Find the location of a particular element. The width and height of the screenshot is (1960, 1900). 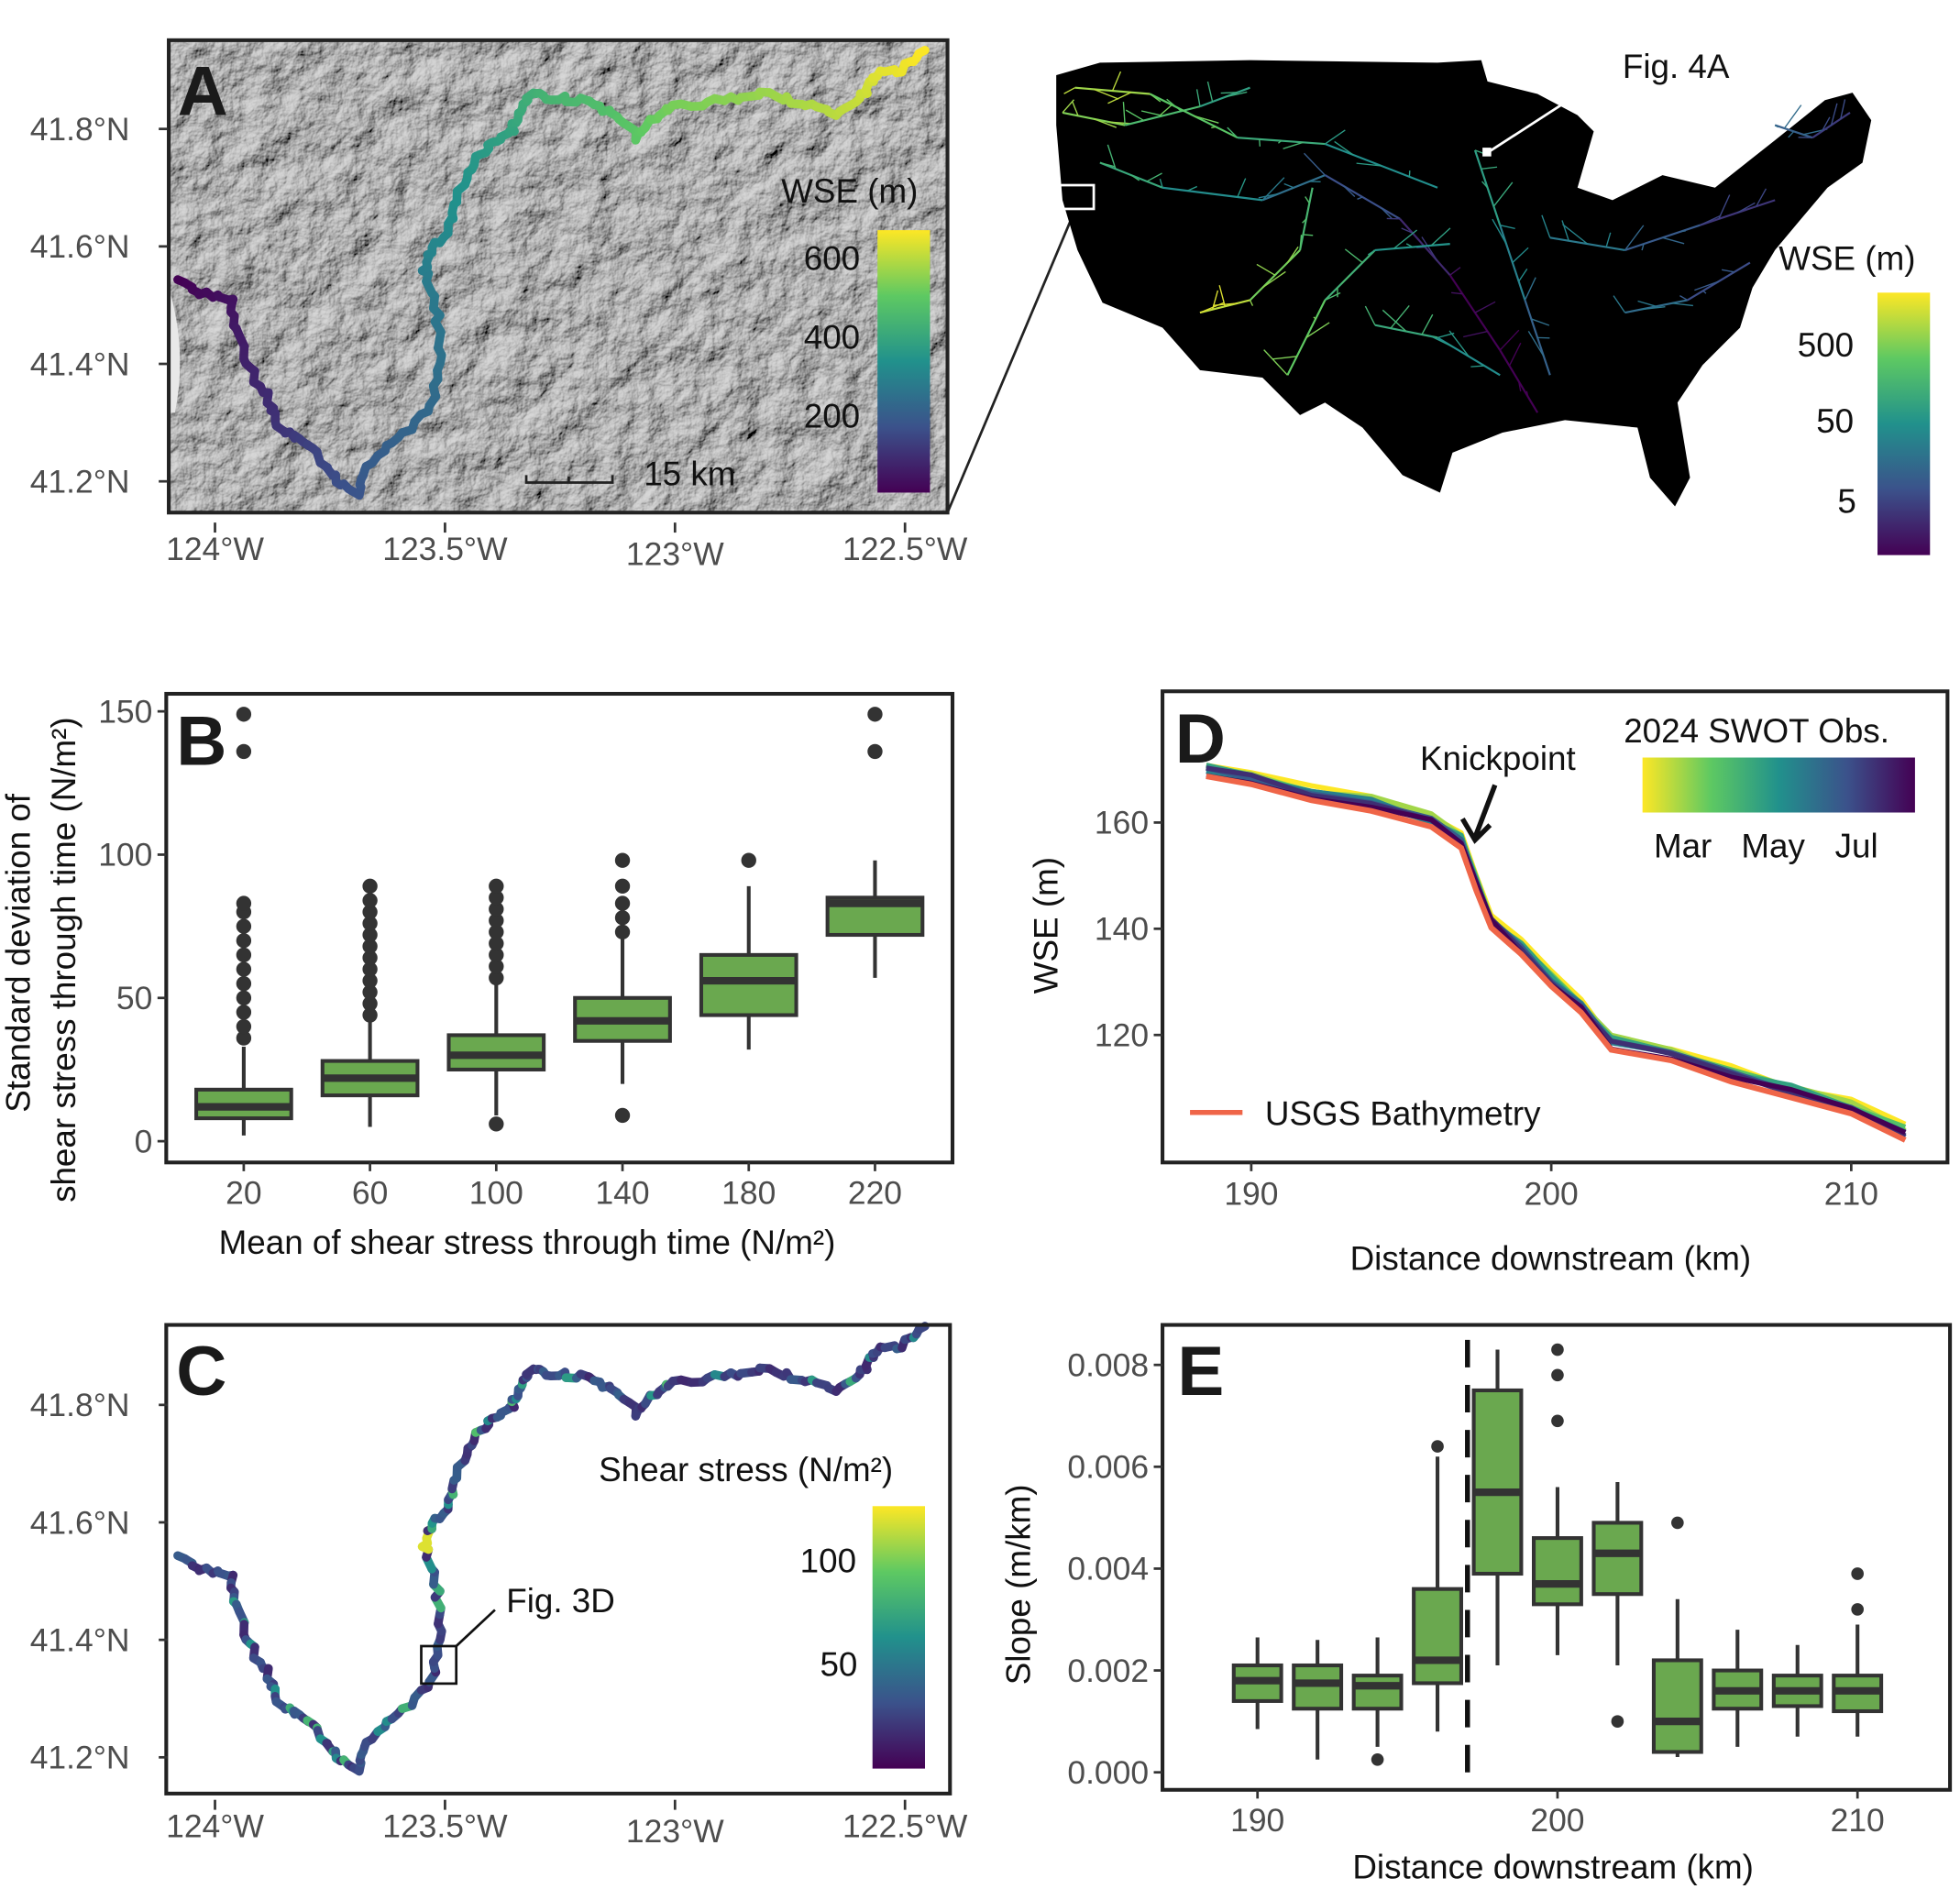

shear-tick-50: 50 is located at coordinates (839, 1665).